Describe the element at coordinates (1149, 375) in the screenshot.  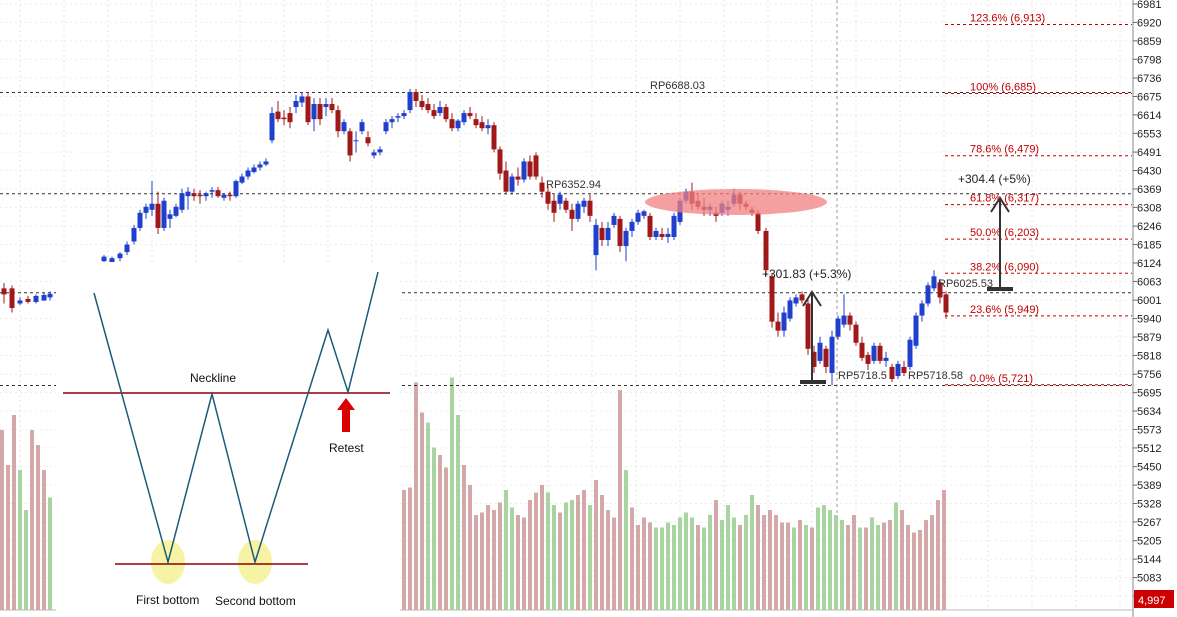
I see `y-tick-label: 5756` at that location.